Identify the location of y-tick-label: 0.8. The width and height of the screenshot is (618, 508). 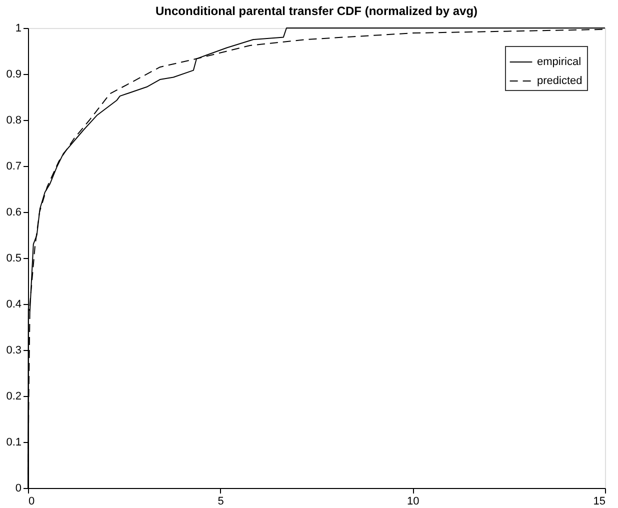
(14, 120).